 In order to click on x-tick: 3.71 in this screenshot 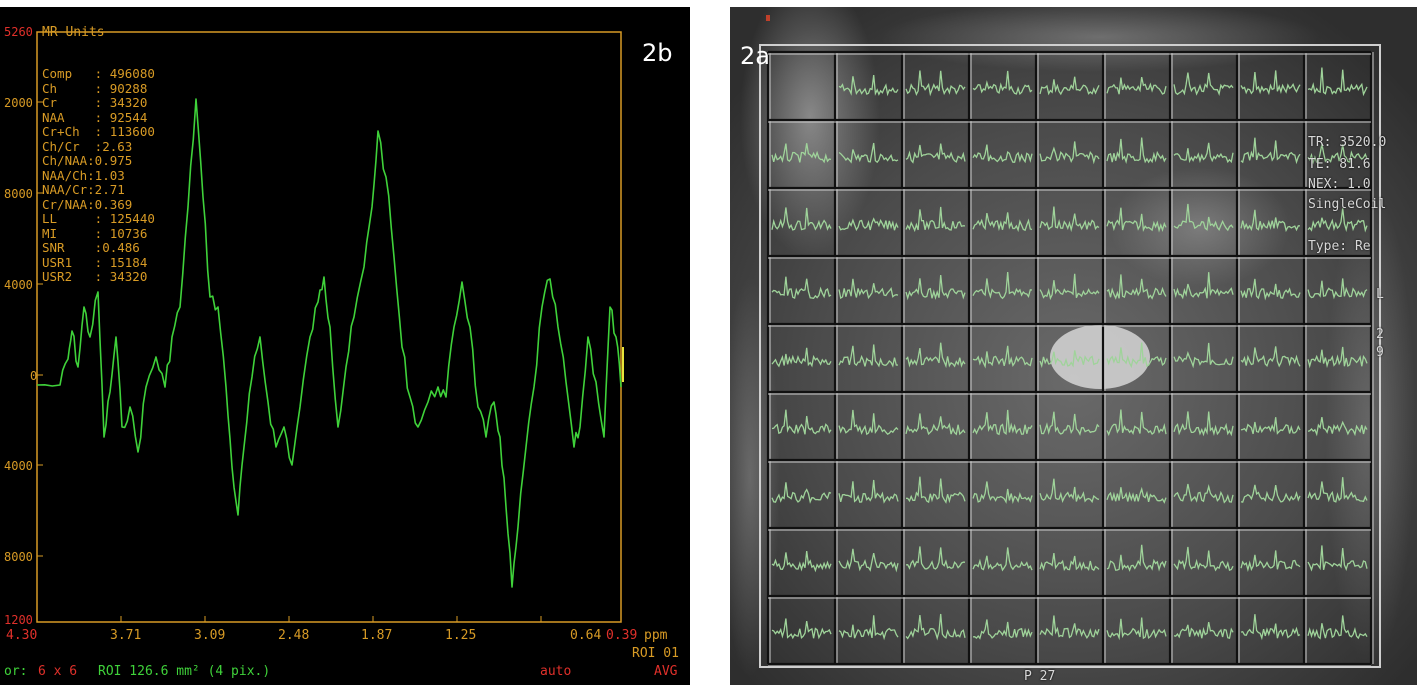, I will do `click(126, 635)`.